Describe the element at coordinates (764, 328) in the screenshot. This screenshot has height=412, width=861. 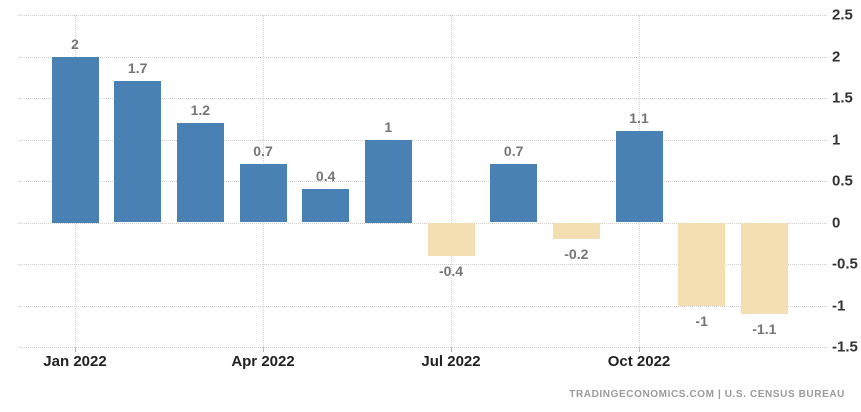
I see `bar-value-label: -1.1` at that location.